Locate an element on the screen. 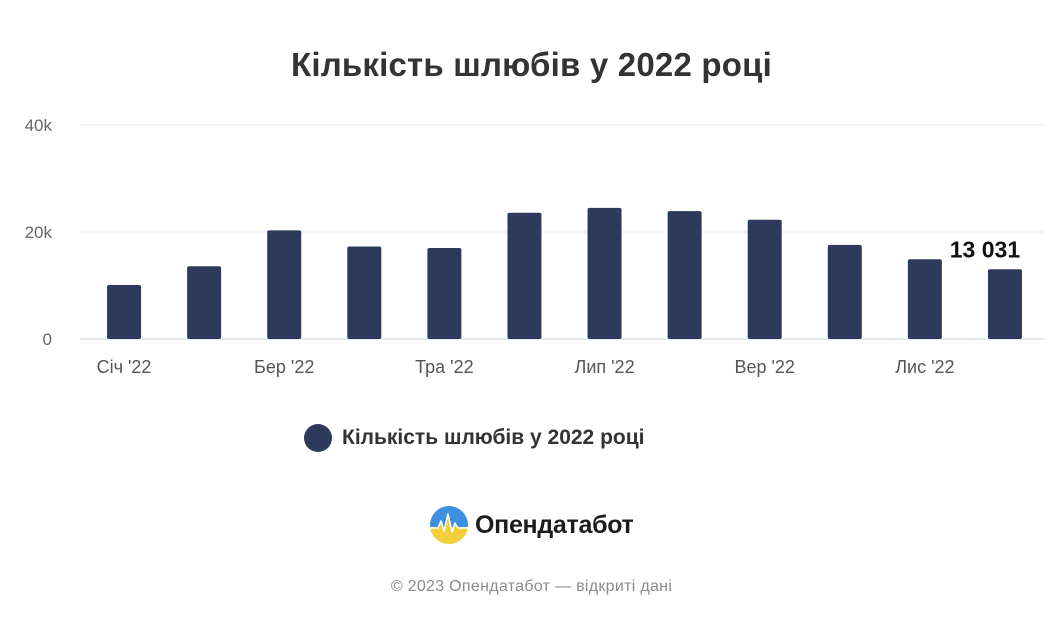 The image size is (1063, 620). brand: Опендатабот is located at coordinates (531, 525).